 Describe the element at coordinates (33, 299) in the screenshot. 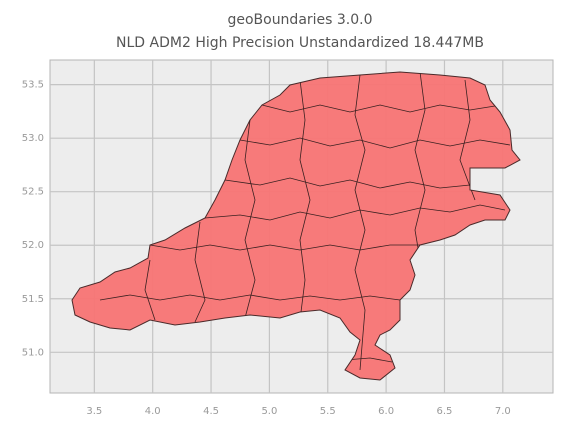

I see `y-tick-label: 51.5` at that location.